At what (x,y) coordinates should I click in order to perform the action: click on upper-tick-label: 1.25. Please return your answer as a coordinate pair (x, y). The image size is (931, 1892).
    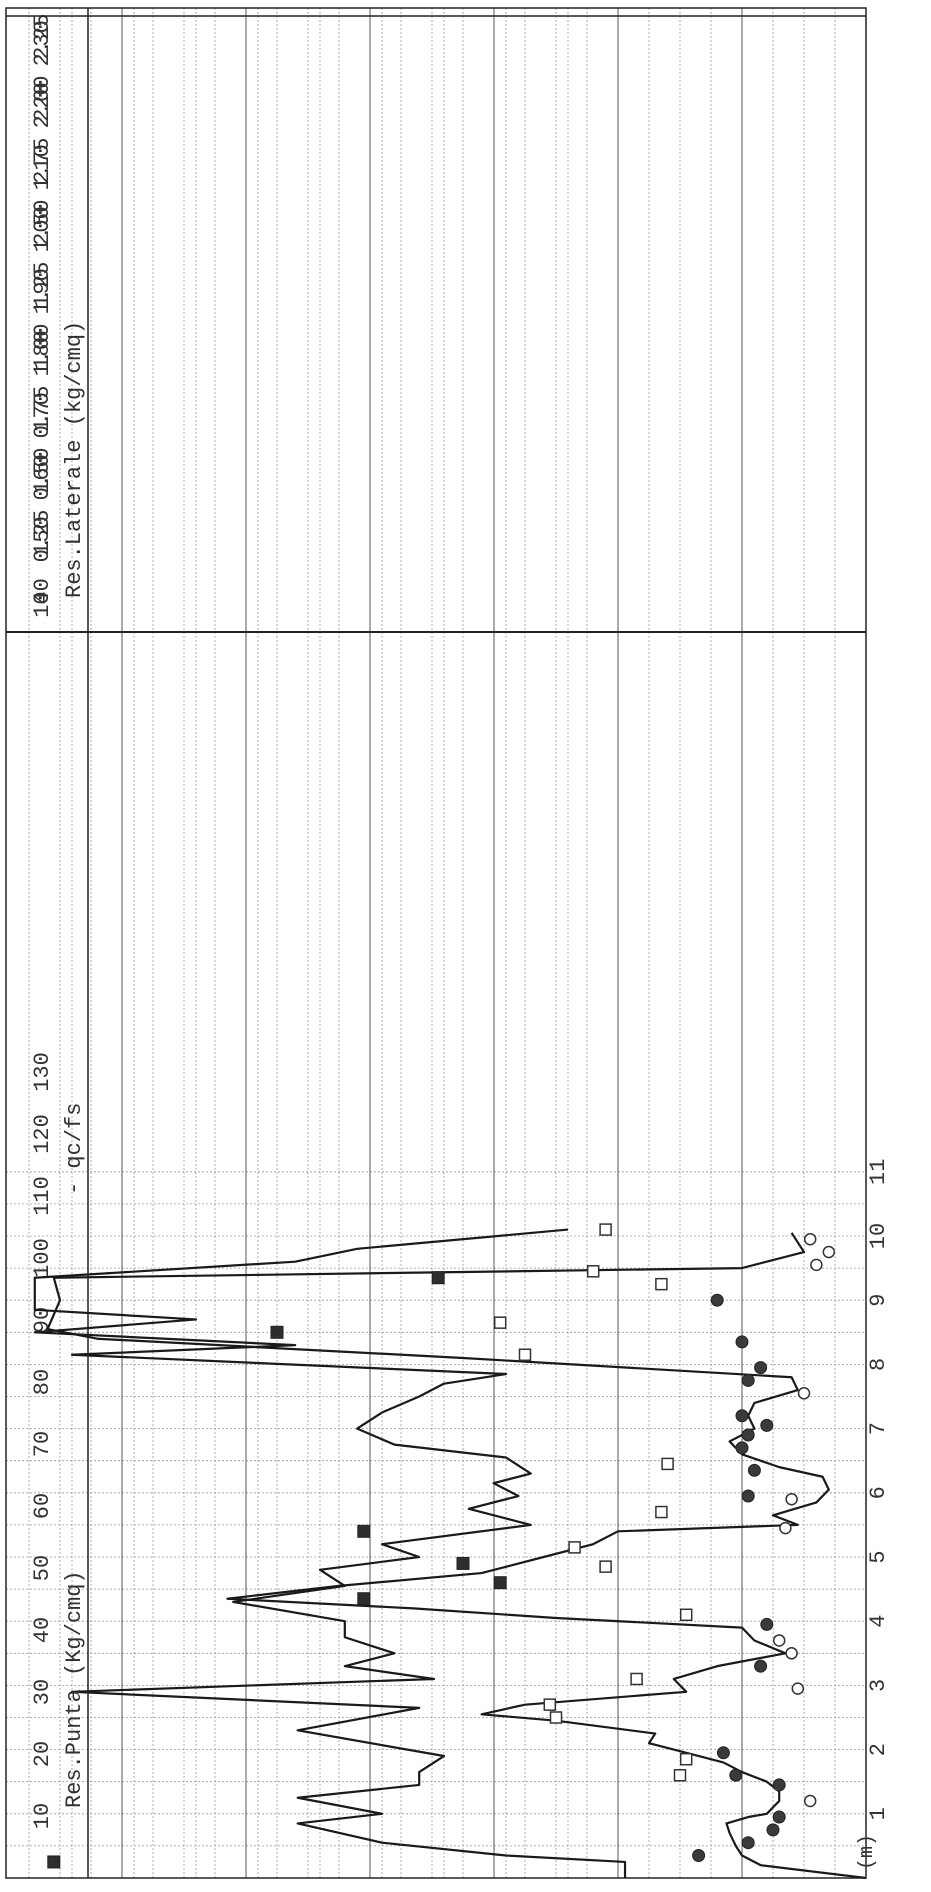
    Looking at the image, I should click on (42, 288).